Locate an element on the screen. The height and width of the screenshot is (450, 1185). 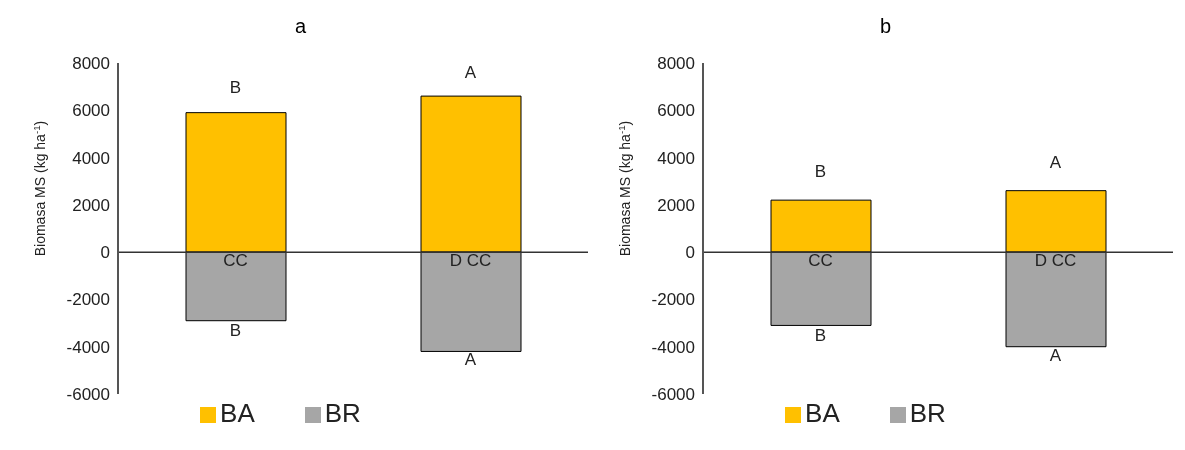
chart-title: b is located at coordinates (885, 26).